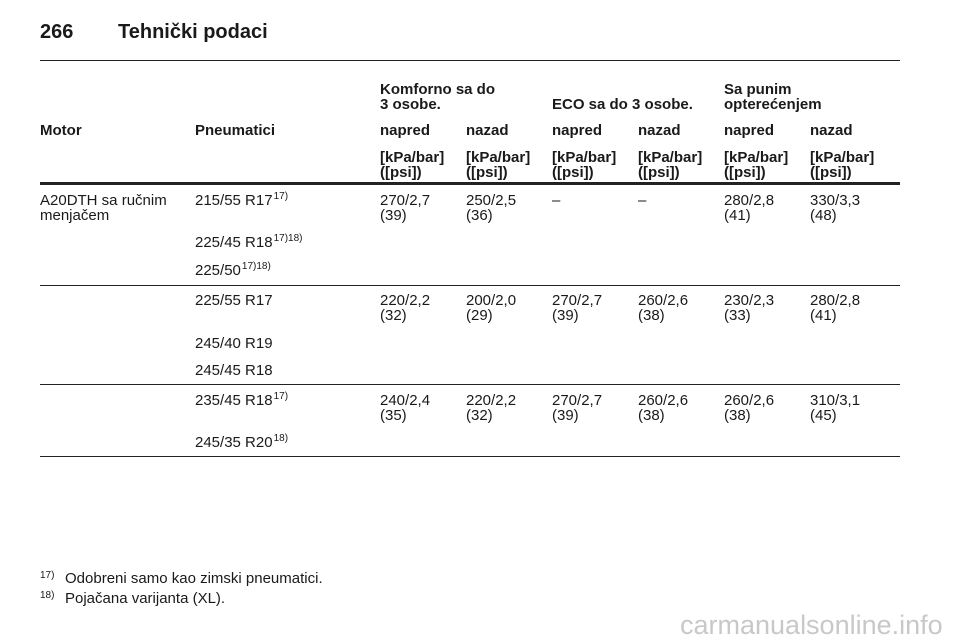 The width and height of the screenshot is (960, 642). What do you see at coordinates (242, 200) in the screenshot?
I see `tire-size: 215/55 R1717)` at bounding box center [242, 200].